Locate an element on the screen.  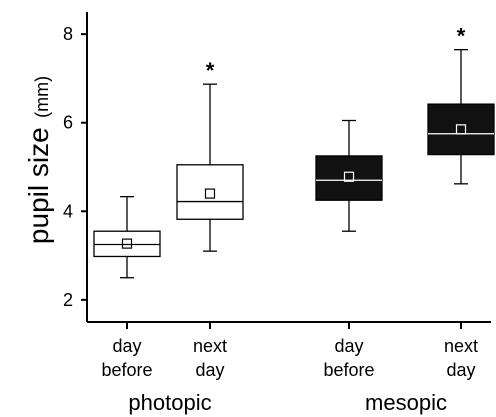
x-category-label-4-line-2: day is located at coordinates (460, 370).